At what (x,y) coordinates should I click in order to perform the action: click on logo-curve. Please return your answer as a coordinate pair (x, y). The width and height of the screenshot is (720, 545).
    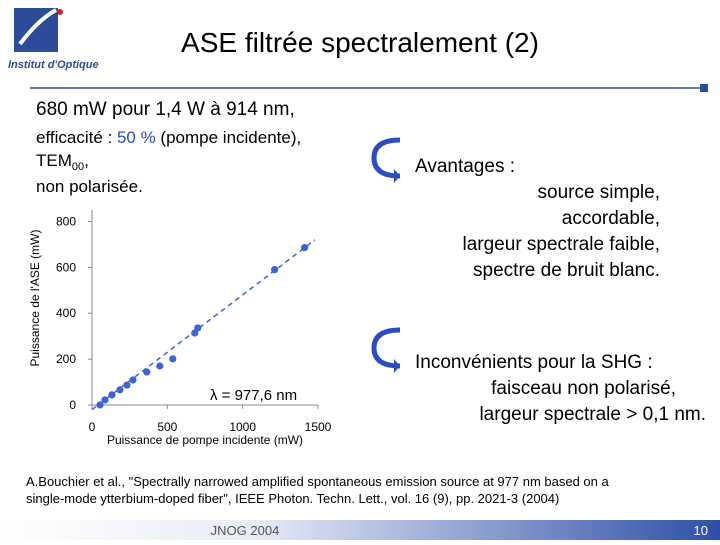
    Looking at the image, I should click on (37, 27).